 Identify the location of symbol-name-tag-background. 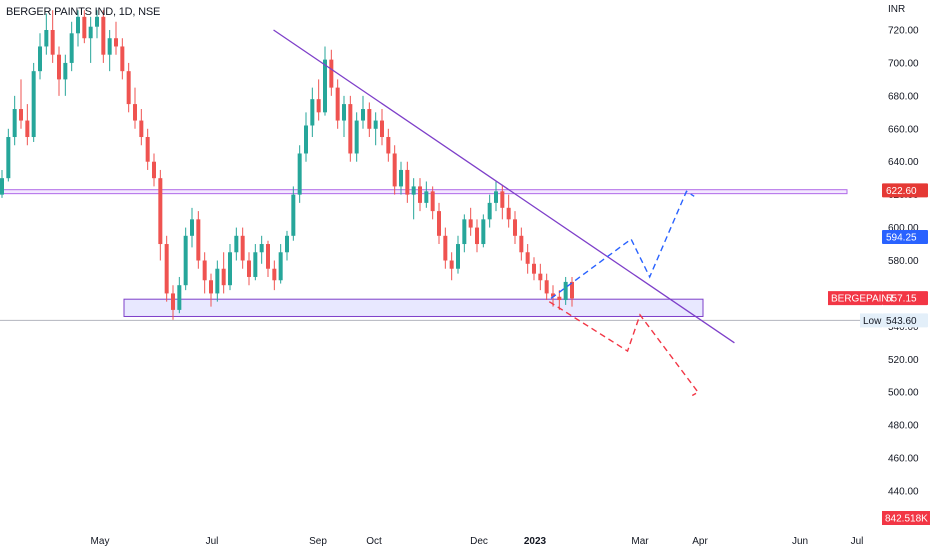
(855, 298).